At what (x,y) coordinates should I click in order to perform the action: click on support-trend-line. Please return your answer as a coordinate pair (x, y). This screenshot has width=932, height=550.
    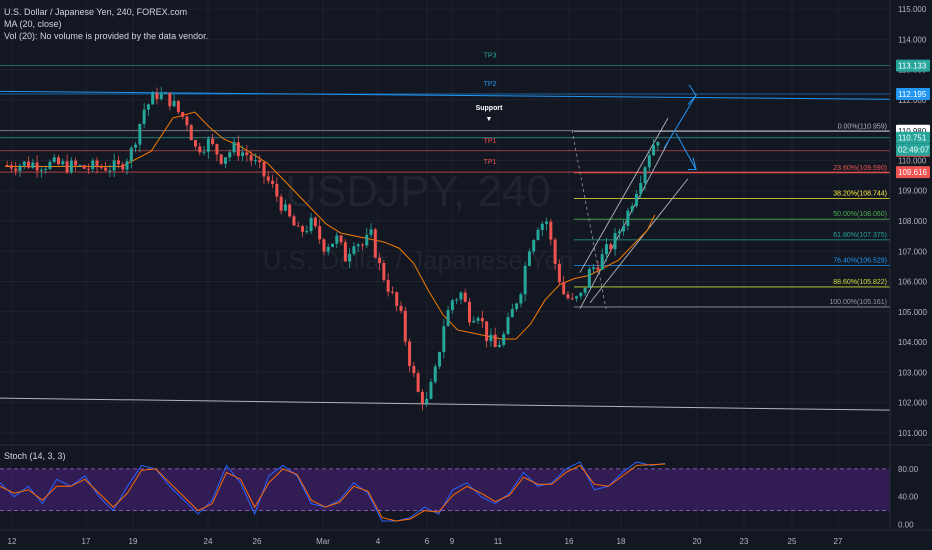
    Looking at the image, I should click on (445, 404).